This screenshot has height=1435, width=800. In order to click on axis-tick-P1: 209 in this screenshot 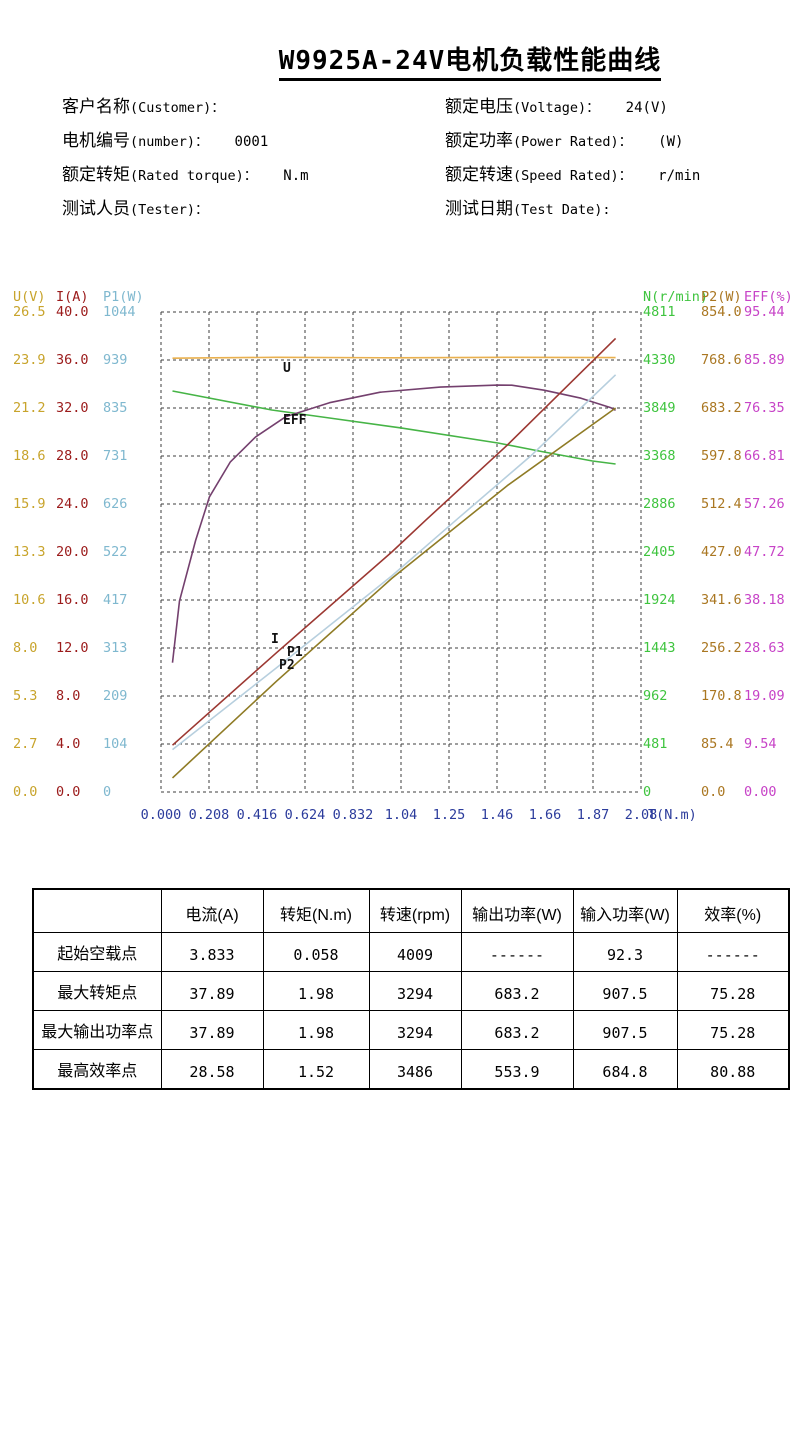, I will do `click(115, 696)`.